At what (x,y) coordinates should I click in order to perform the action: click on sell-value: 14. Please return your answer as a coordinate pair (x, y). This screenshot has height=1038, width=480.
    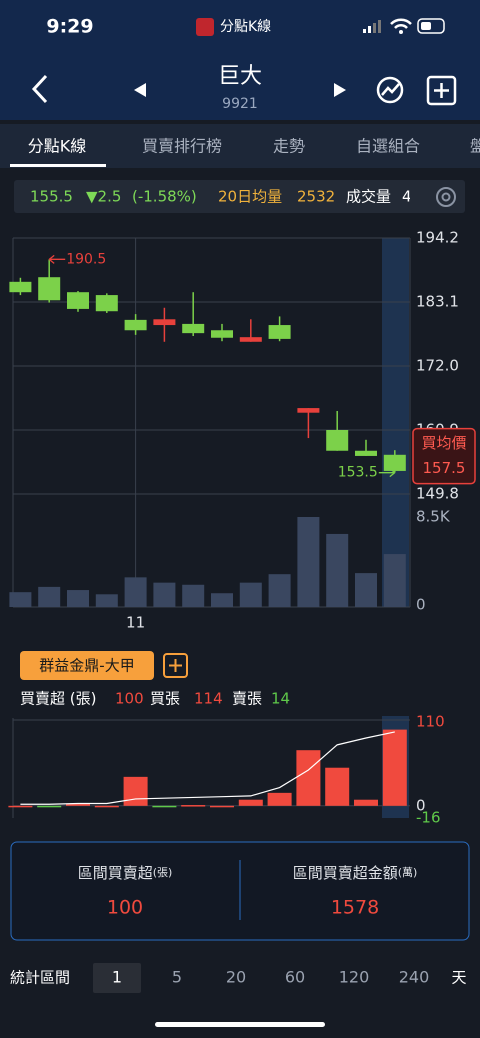
    Looking at the image, I should click on (280, 699).